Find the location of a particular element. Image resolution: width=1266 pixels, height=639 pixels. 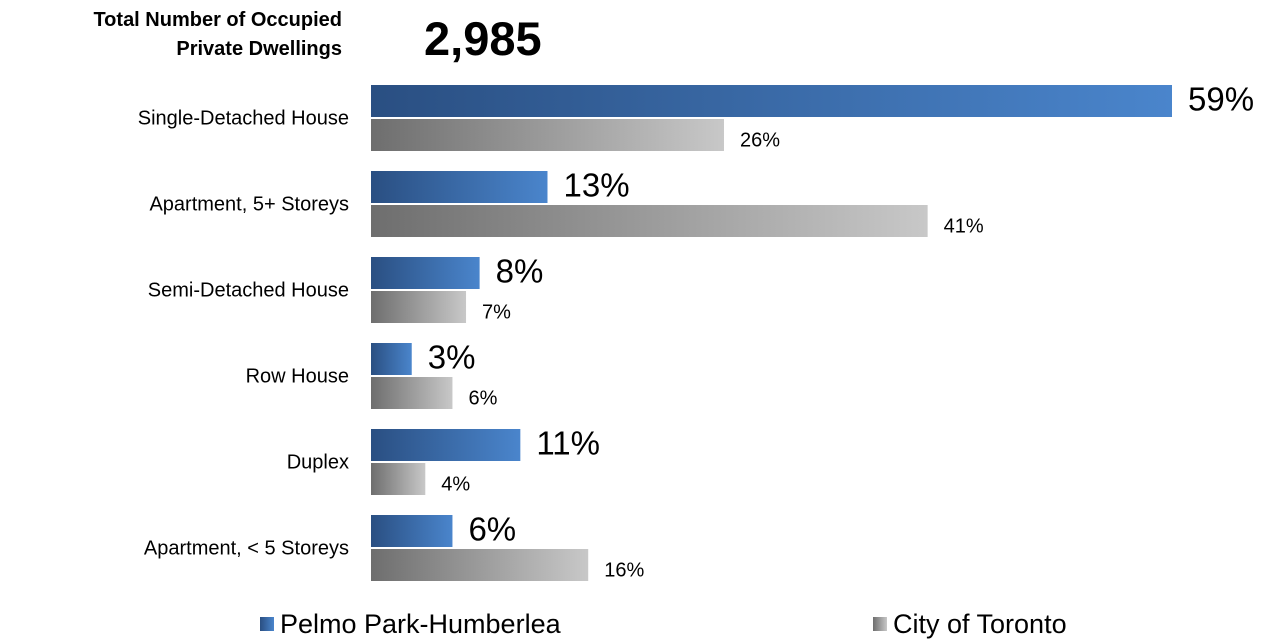

data-label-pelmo-park: 3% is located at coordinates (452, 357).